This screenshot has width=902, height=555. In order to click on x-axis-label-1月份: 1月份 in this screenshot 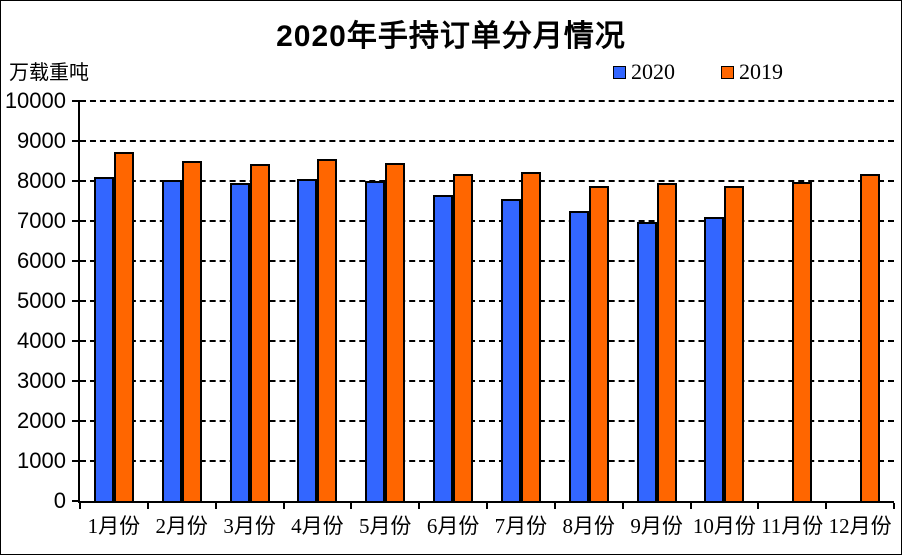, I will do `click(114, 526)`.